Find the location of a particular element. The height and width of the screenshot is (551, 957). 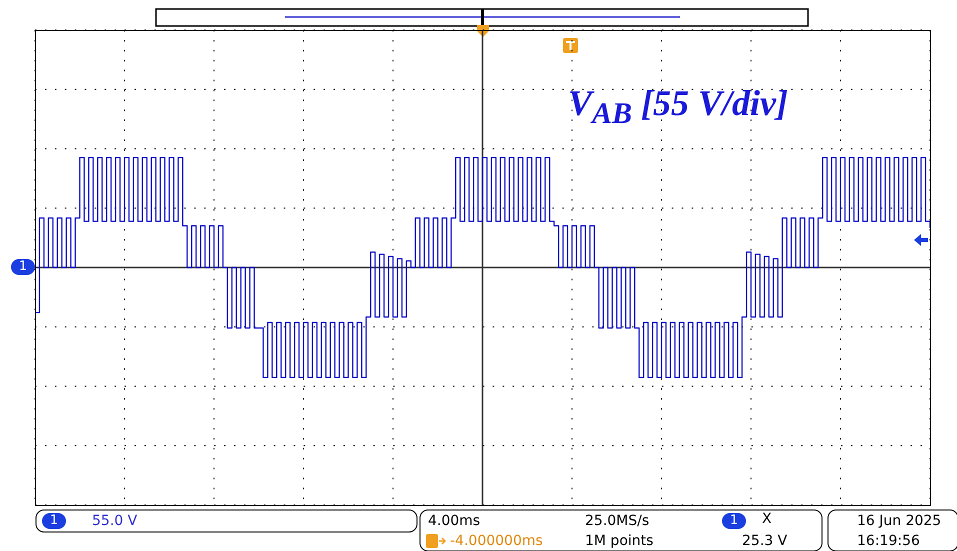

text: 1M points is located at coordinates (619, 541).